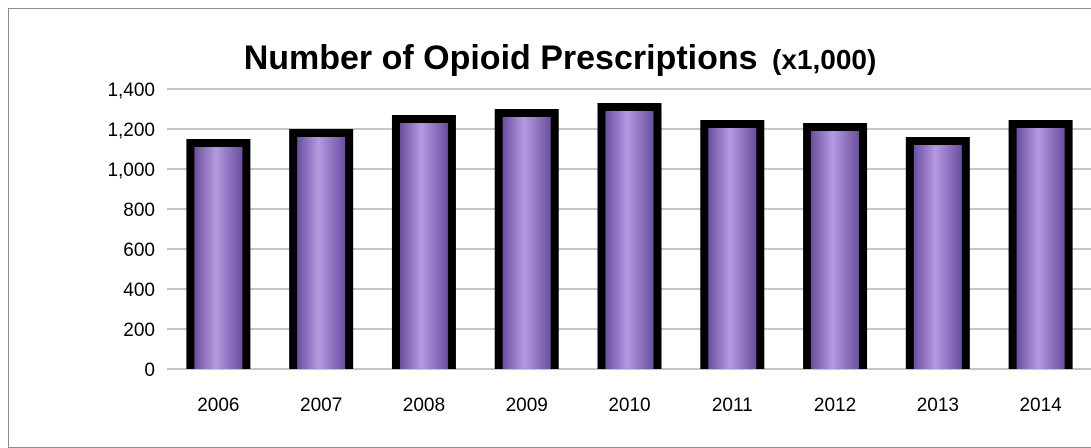 Image resolution: width=1091 pixels, height=448 pixels. What do you see at coordinates (139, 290) in the screenshot?
I see `y-tick-label: 400` at bounding box center [139, 290].